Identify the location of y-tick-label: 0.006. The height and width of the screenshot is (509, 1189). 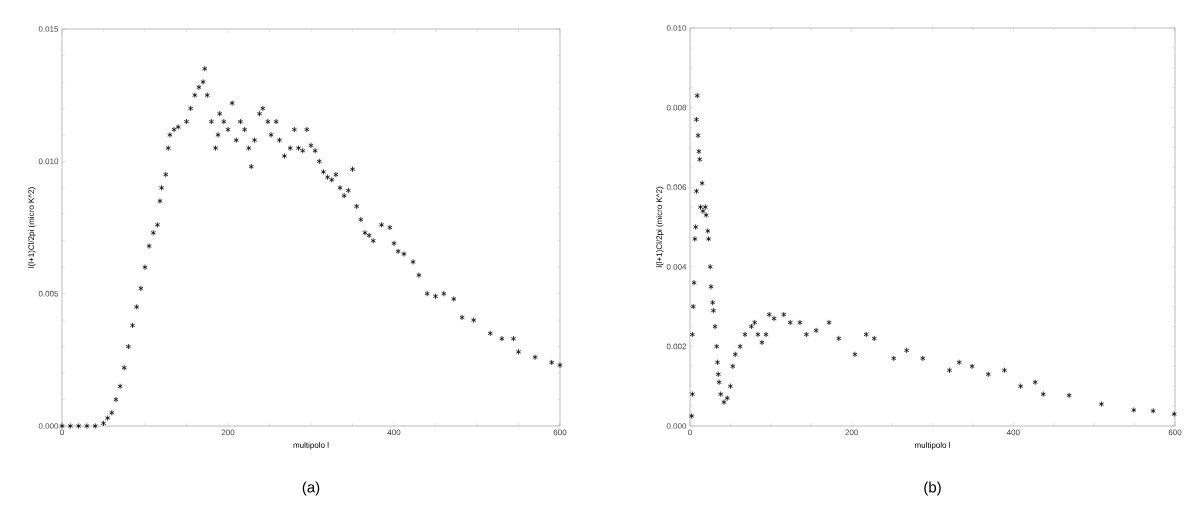
(676, 187).